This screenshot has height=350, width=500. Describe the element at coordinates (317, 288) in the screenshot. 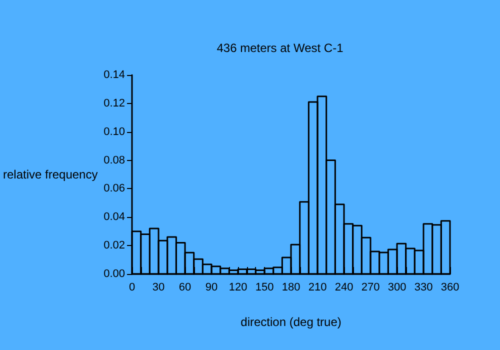

I see `x-tick-label: 210` at that location.